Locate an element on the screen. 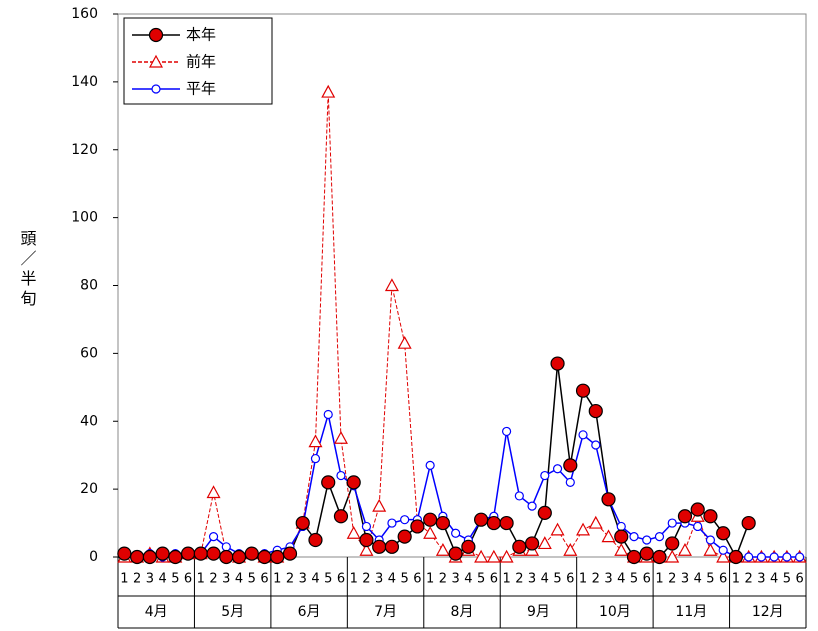  y-axis-label: 頭／半旬 is located at coordinates (27, 270).